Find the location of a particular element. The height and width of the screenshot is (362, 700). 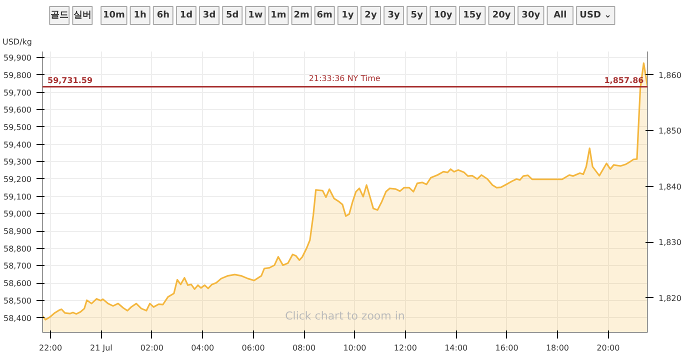

y-tick-label: 59,800 is located at coordinates (18, 75).